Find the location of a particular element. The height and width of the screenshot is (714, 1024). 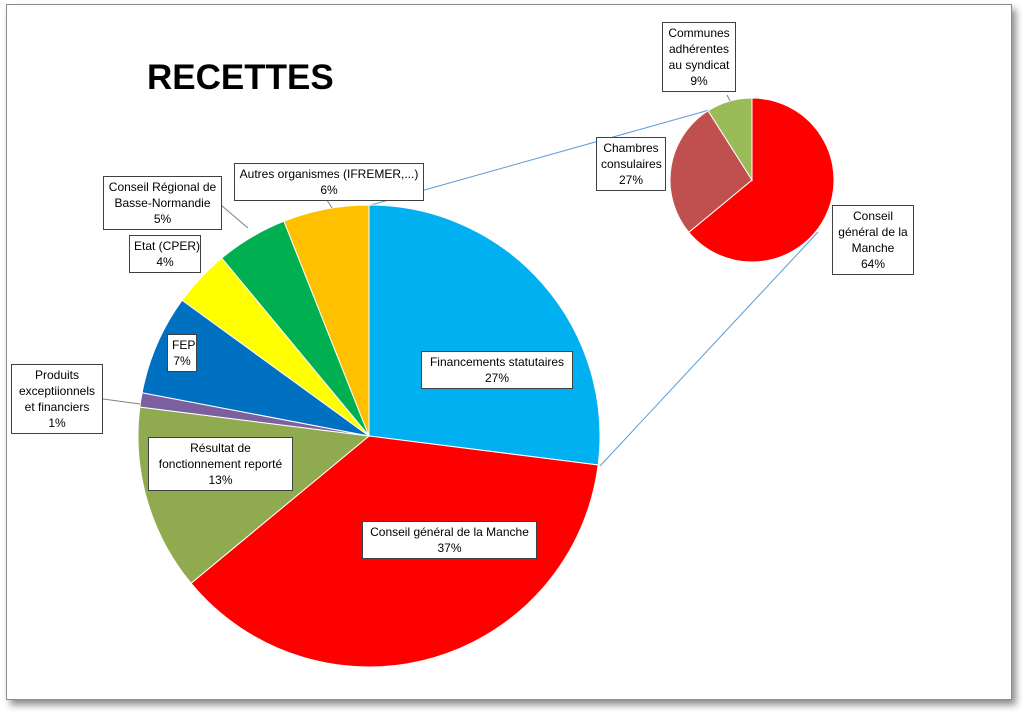

label-financements-statutaires: Financements statutaires 27% is located at coordinates (497, 370).